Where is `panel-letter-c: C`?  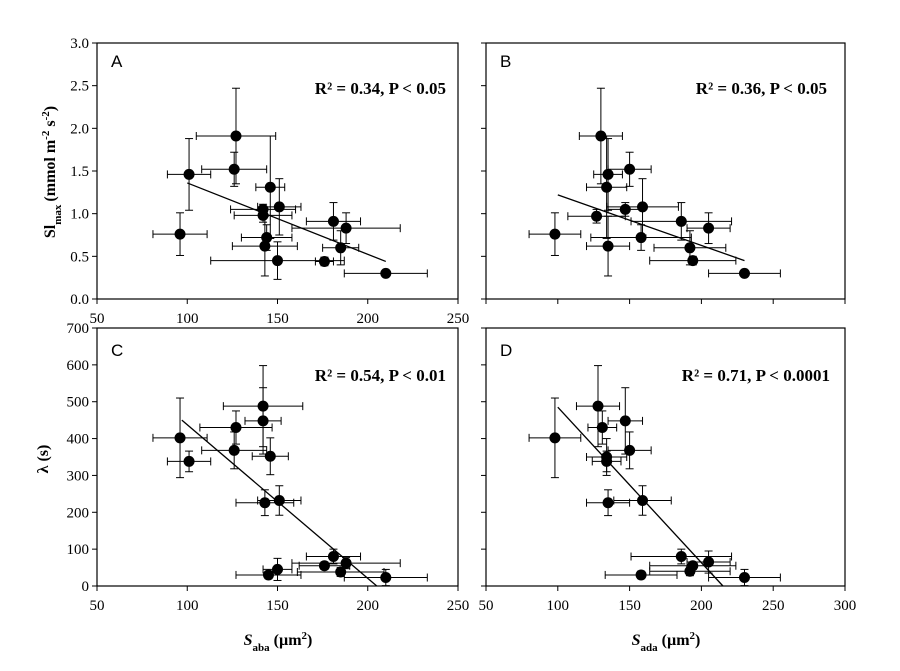
panel-letter-c: C is located at coordinates (117, 350).